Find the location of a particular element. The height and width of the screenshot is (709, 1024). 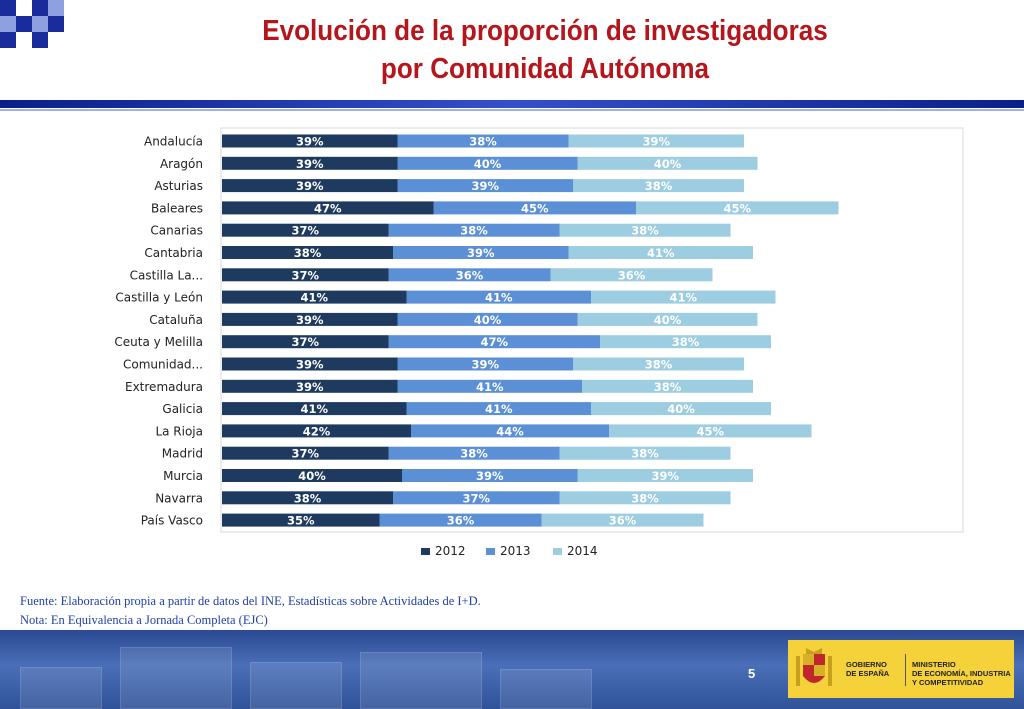

category-label: La Rioja is located at coordinates (179, 431).